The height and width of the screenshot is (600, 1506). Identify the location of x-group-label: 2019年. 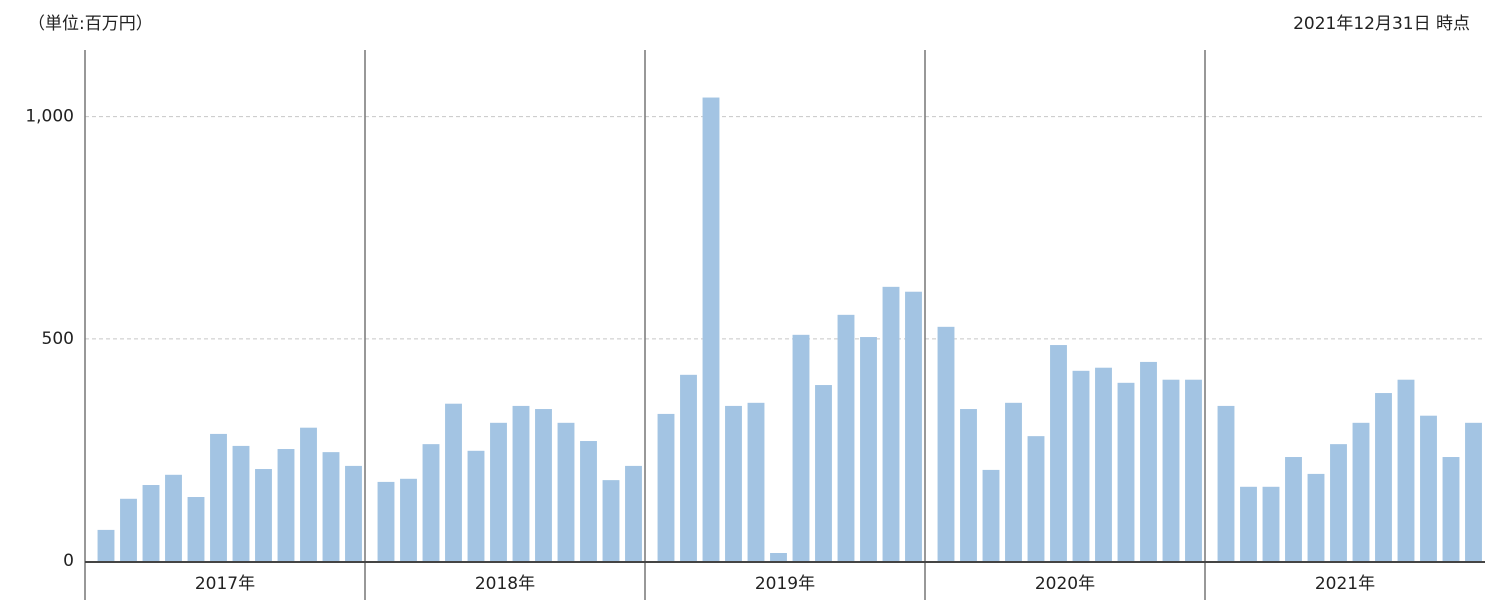
(785, 584).